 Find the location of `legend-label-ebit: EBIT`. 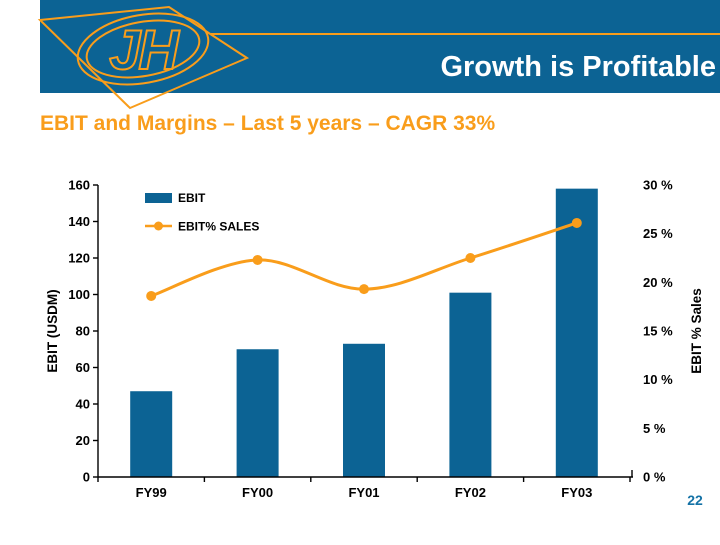

legend-label-ebit: EBIT is located at coordinates (192, 198).